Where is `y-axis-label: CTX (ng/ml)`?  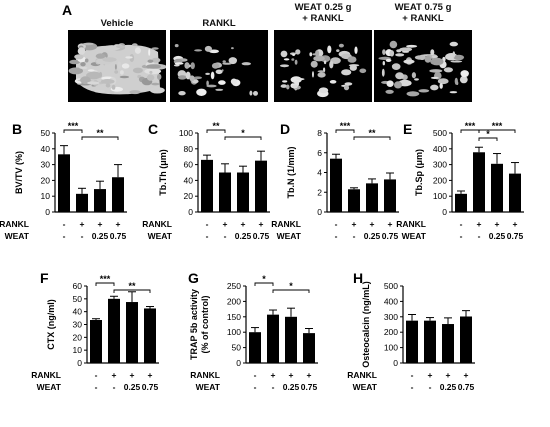 y-axis-label: CTX (ng/ml) is located at coordinates (51, 324).